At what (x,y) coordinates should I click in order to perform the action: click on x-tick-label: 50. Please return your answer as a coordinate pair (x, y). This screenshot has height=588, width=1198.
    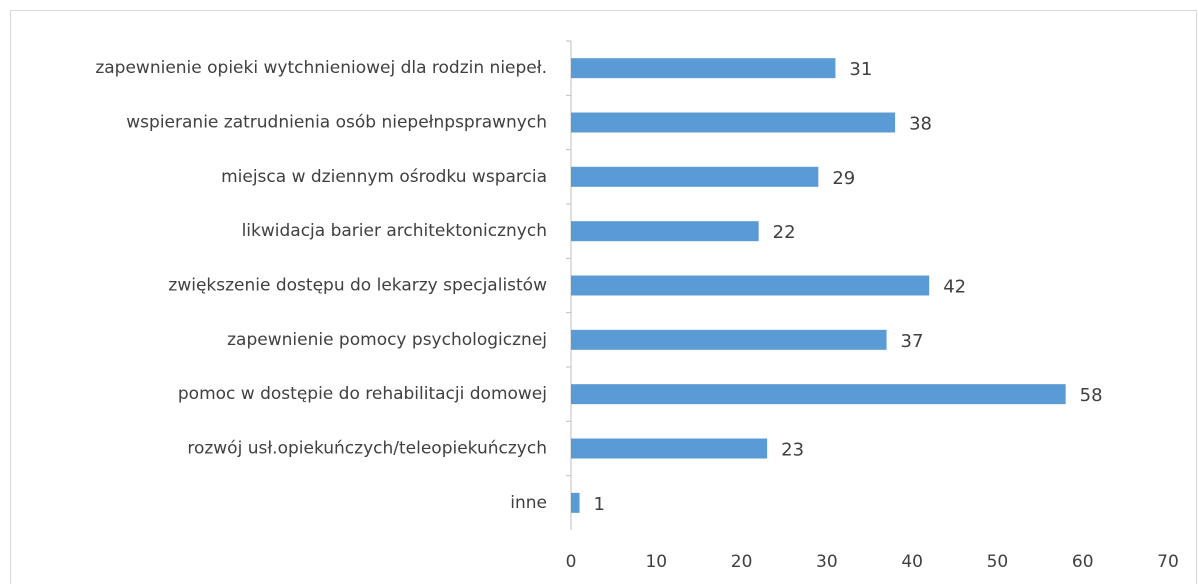
    Looking at the image, I should click on (998, 562).